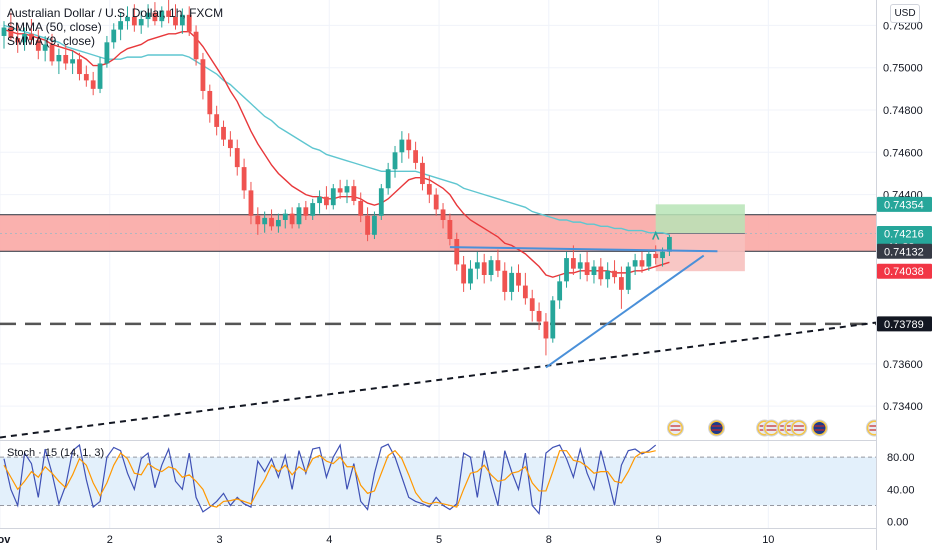  I want to click on blue-trendline, so click(625, 311).